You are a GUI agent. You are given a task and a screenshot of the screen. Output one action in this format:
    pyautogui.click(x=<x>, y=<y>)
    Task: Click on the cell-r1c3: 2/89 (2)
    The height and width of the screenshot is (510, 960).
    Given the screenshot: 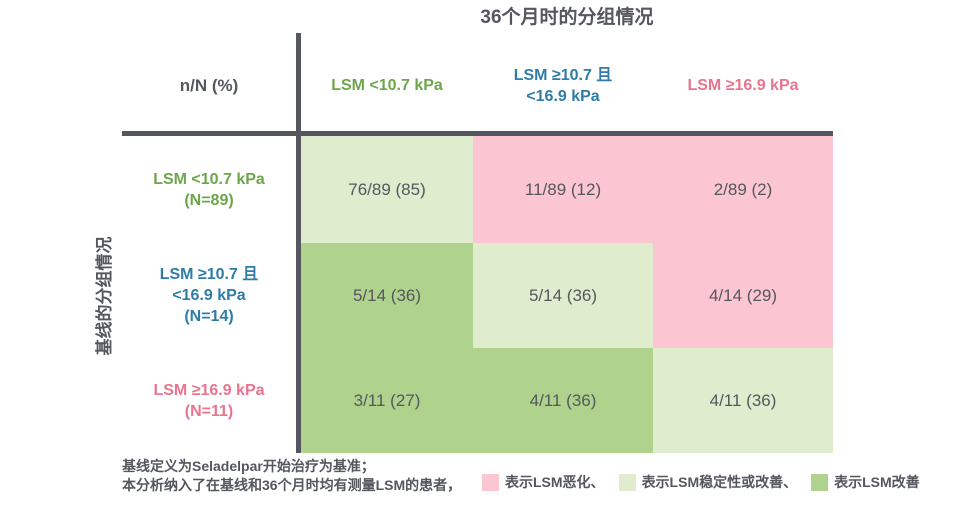 What is the action you would take?
    pyautogui.click(x=743, y=189)
    